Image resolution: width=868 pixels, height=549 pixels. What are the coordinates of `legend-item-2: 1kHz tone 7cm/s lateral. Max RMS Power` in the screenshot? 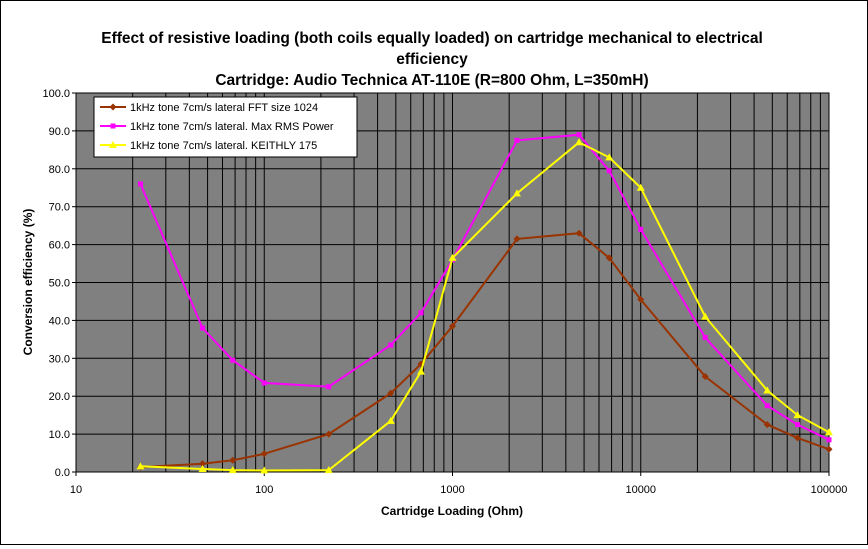 It's located at (217, 127).